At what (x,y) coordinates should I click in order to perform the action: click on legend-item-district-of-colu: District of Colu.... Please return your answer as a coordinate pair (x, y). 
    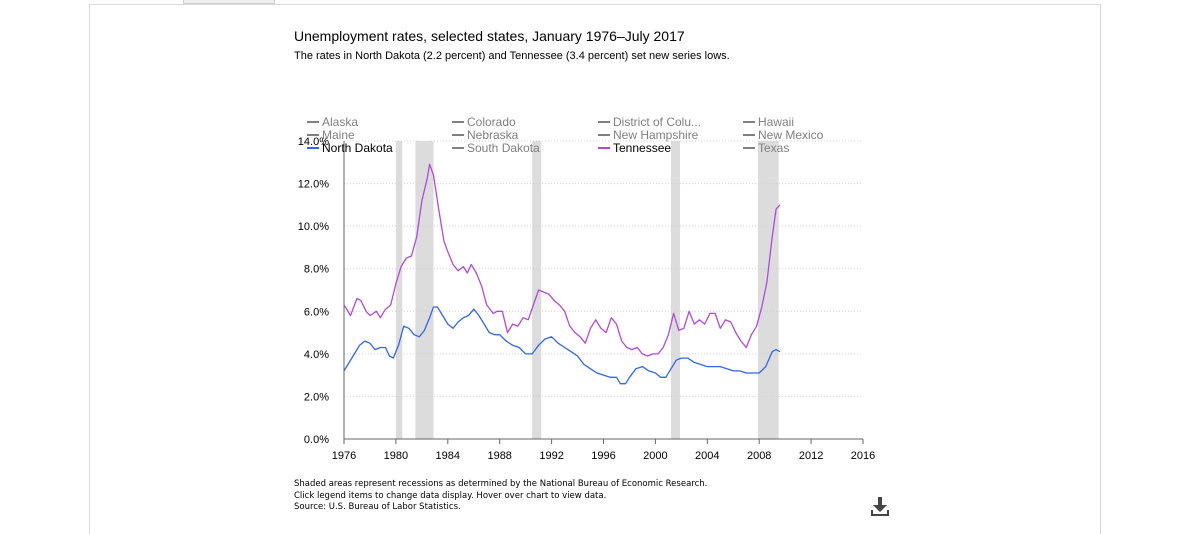
    Looking at the image, I should click on (649, 122).